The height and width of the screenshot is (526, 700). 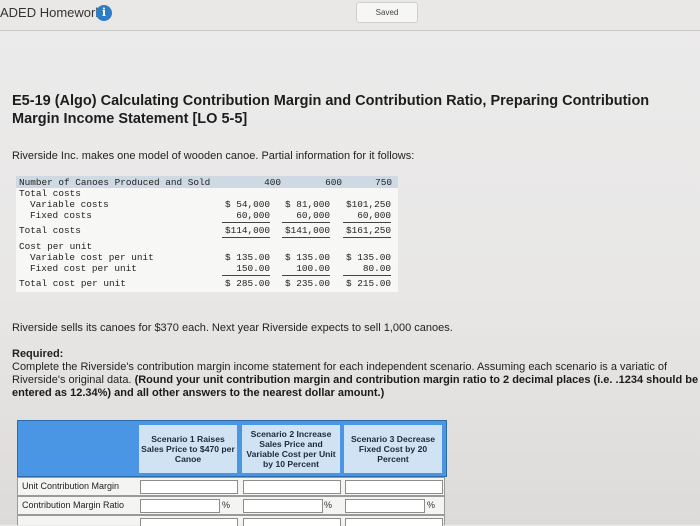 I want to click on fixed-cost-750: 60,000, so click(x=374, y=215).